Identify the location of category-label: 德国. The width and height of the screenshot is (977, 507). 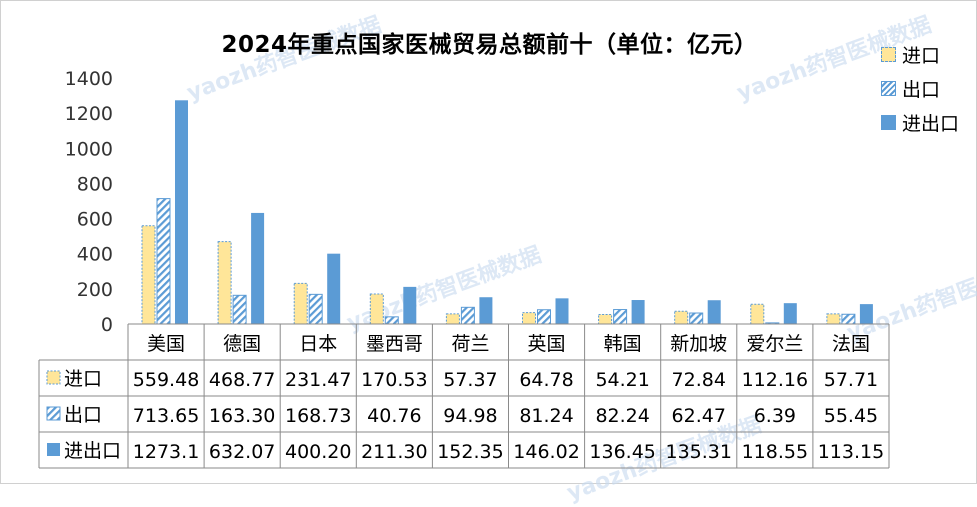
(242, 344).